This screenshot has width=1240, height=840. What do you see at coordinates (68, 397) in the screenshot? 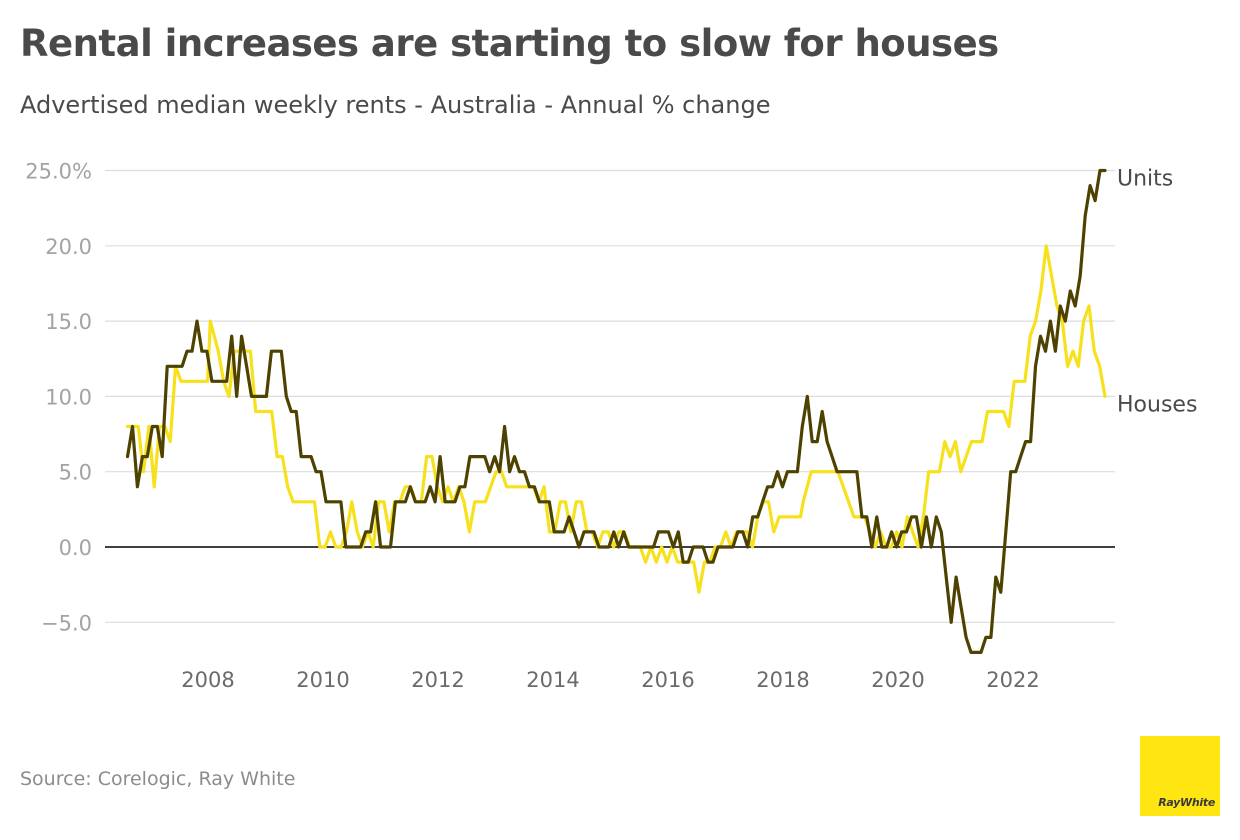
I see `y-tick-label: 10.0` at bounding box center [68, 397].